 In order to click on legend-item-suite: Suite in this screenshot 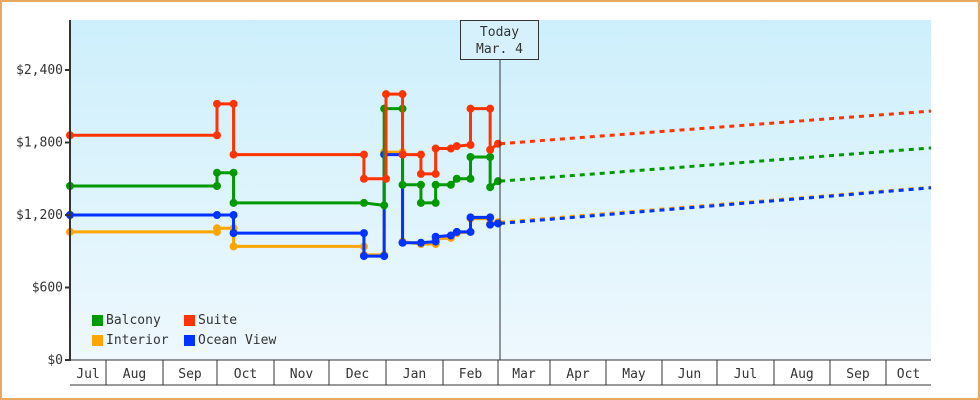, I will do `click(244, 320)`.